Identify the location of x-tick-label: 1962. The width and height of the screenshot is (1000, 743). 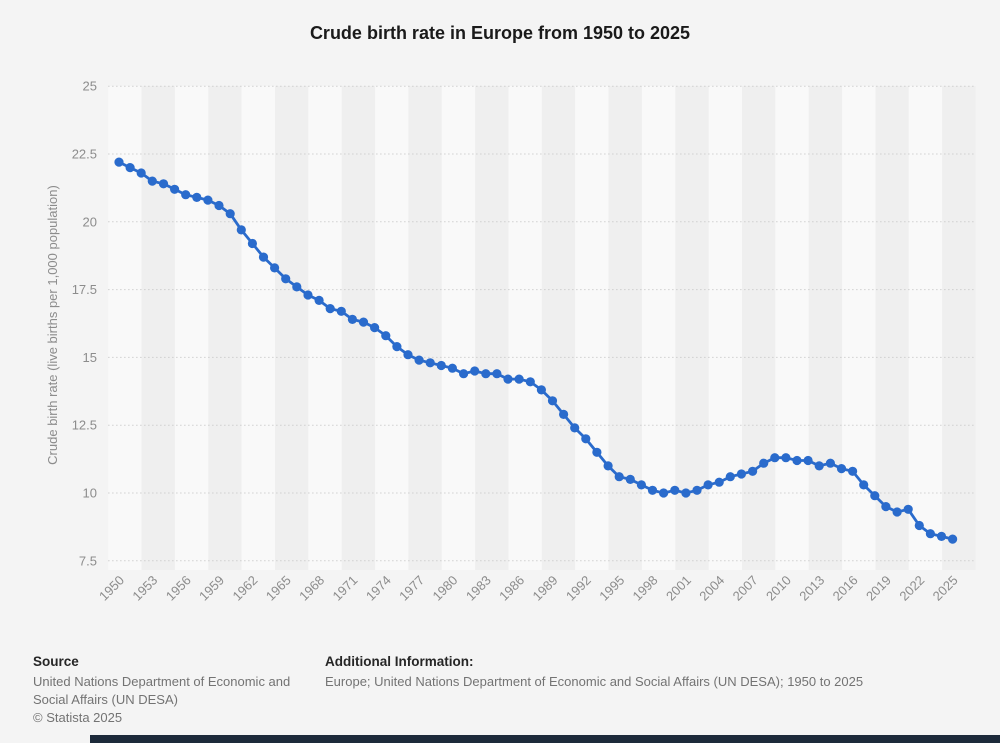
(244, 588).